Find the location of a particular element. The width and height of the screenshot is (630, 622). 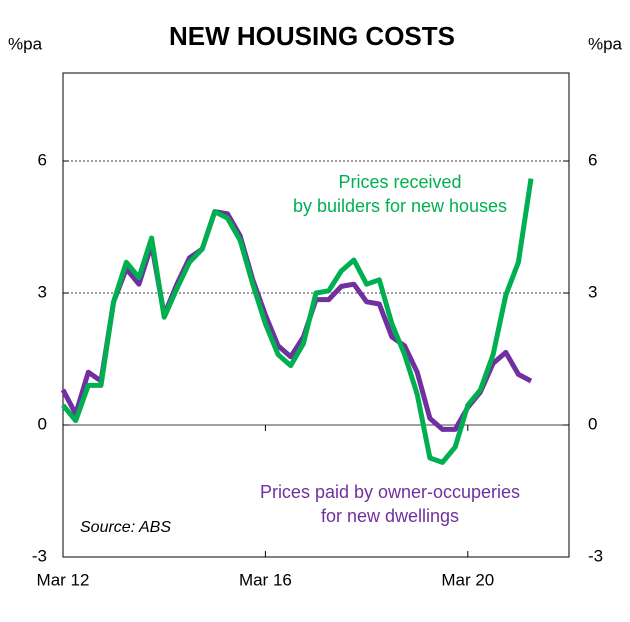

x-tick-label: Mar 20 is located at coordinates (467, 579).